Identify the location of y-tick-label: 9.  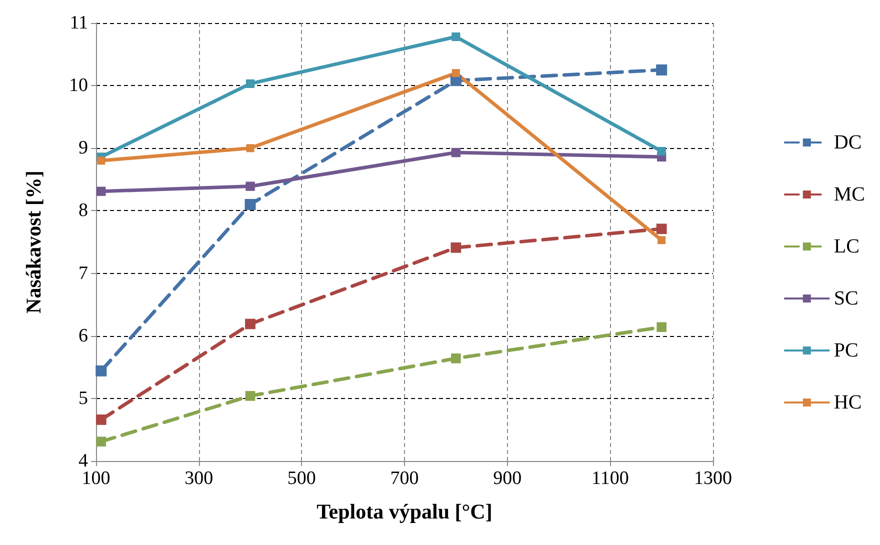
(83, 148).